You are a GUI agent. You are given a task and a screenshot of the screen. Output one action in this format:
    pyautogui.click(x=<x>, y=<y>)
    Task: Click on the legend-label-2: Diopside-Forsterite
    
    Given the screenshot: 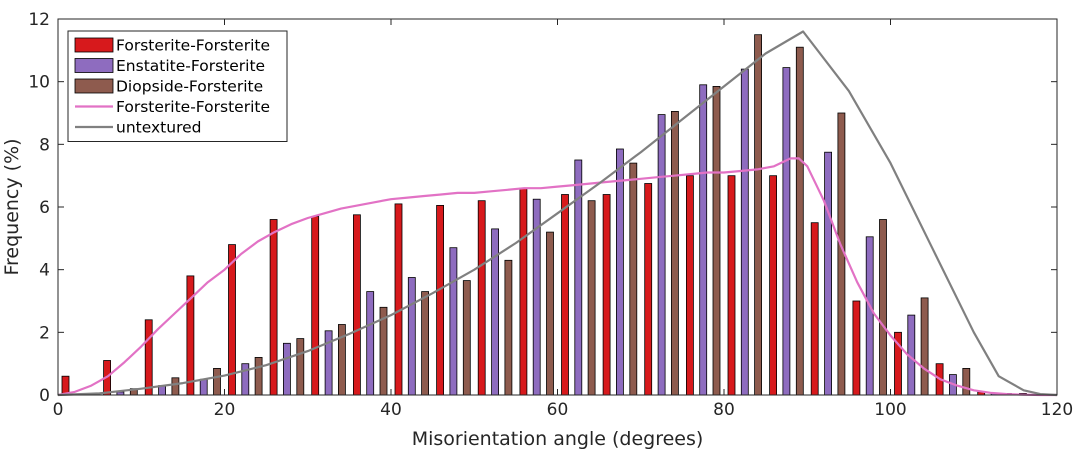 What is the action you would take?
    pyautogui.click(x=189, y=87)
    